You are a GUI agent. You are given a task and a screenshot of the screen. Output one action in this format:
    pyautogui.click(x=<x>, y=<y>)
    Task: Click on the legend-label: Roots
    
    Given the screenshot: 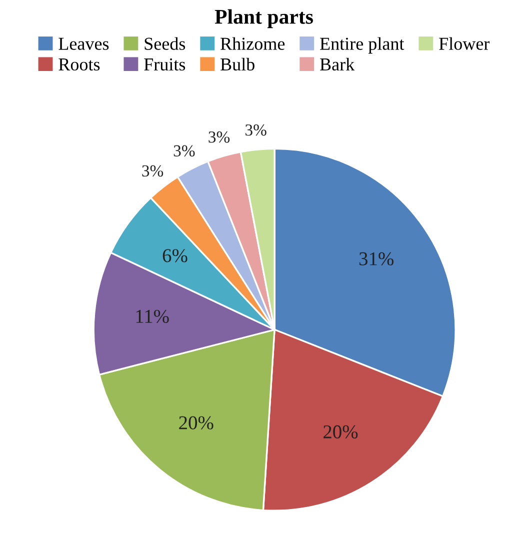 What is the action you would take?
    pyautogui.click(x=79, y=64)
    